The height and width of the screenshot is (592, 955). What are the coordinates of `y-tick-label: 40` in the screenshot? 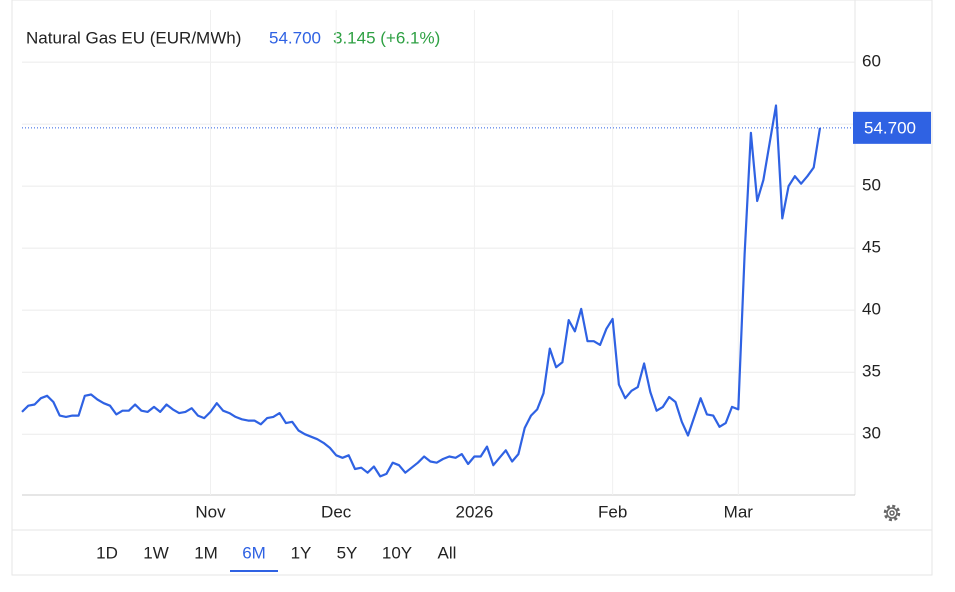 It's located at (871, 309).